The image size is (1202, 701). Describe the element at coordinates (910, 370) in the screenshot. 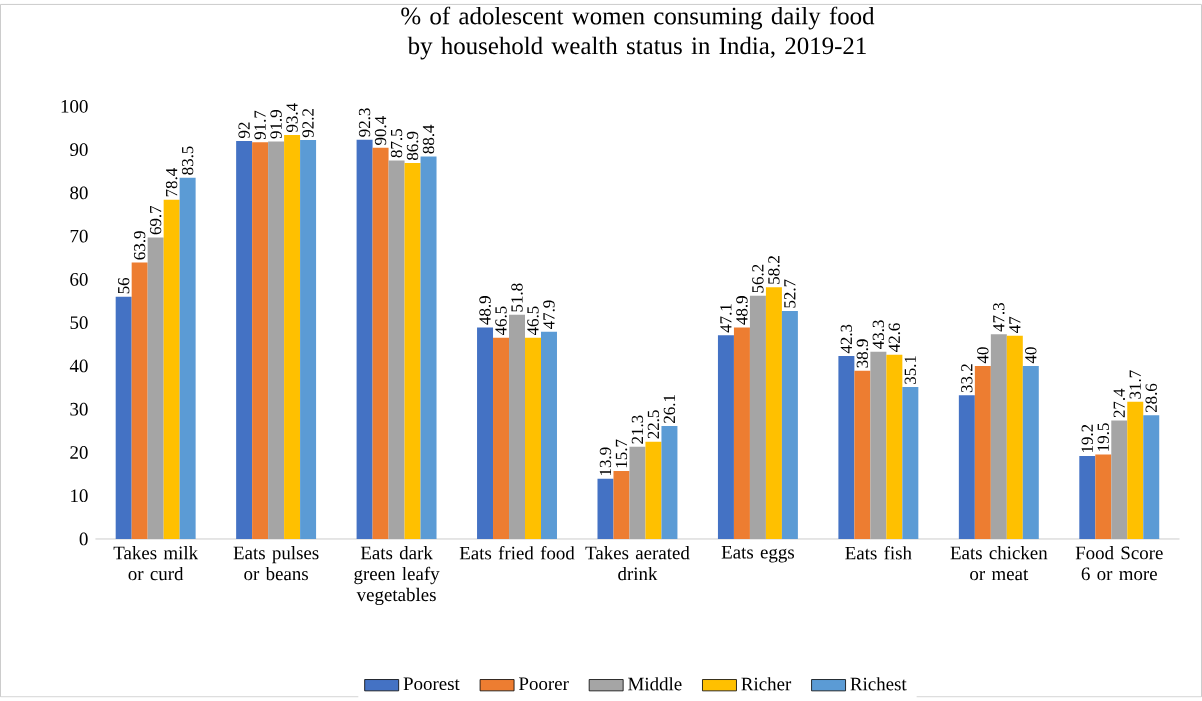

I see `data-label: 35.1` at that location.